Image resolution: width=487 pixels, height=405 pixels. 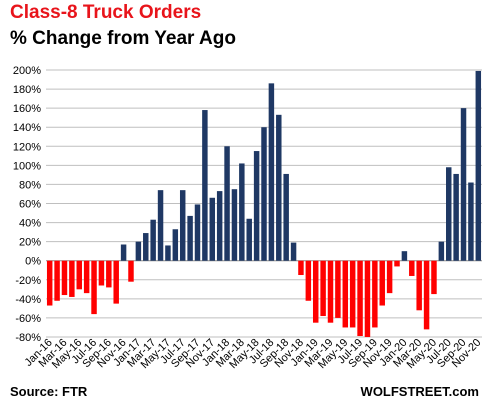 What do you see at coordinates (27, 109) in the screenshot?
I see `y-tick-label: 160%` at bounding box center [27, 109].